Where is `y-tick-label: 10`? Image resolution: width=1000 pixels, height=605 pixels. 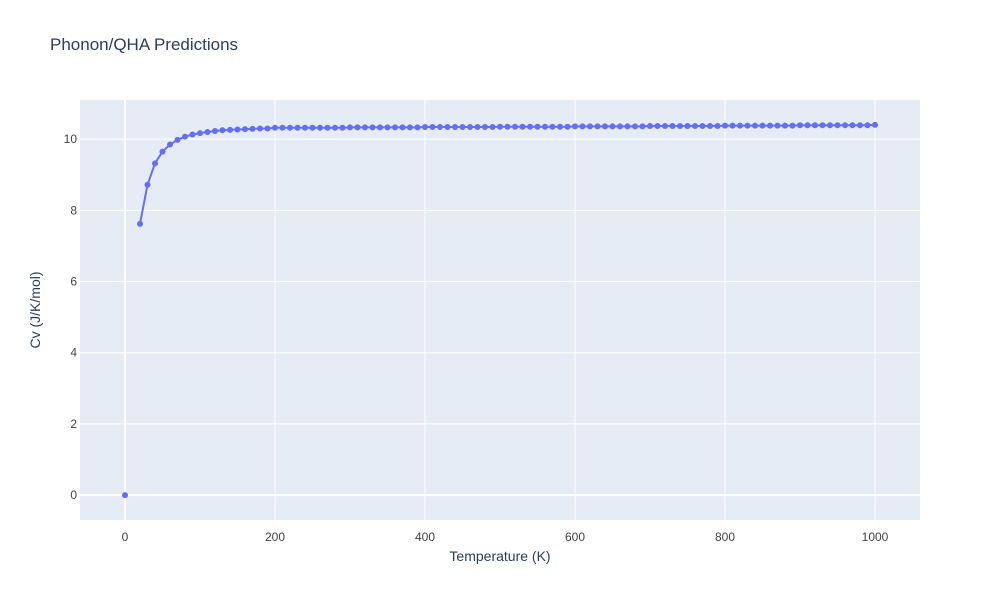
y-tick-label: 10 is located at coordinates (71, 139).